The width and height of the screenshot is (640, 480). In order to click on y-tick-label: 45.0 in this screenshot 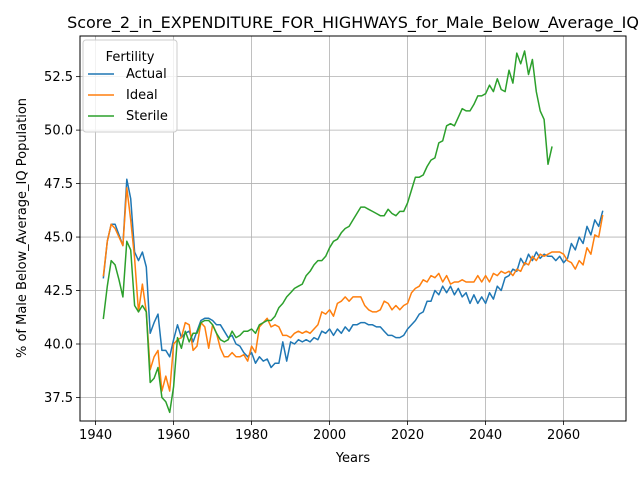, I will do `click(58, 238)`.